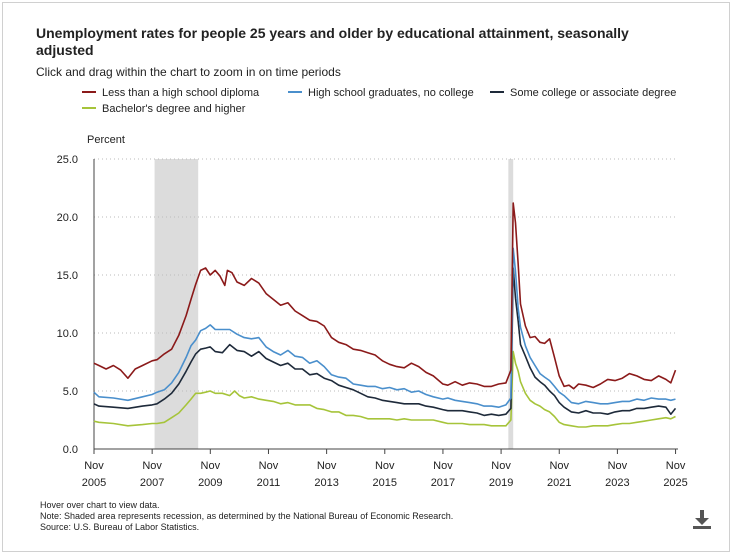 The image size is (734, 556). What do you see at coordinates (391, 93) in the screenshot?
I see `legend-label: High school graduates, no college` at bounding box center [391, 93].